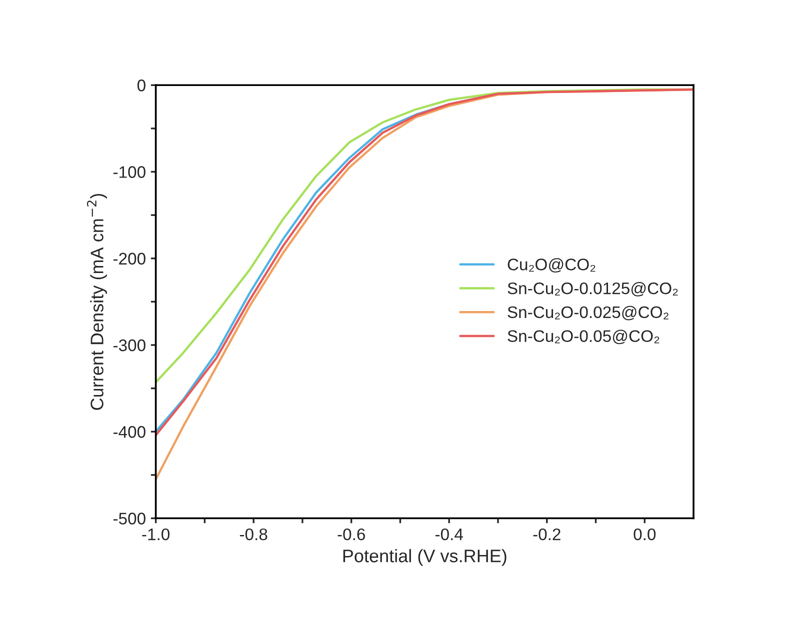  I want to click on x-tick-label: -1.0, so click(156, 534).